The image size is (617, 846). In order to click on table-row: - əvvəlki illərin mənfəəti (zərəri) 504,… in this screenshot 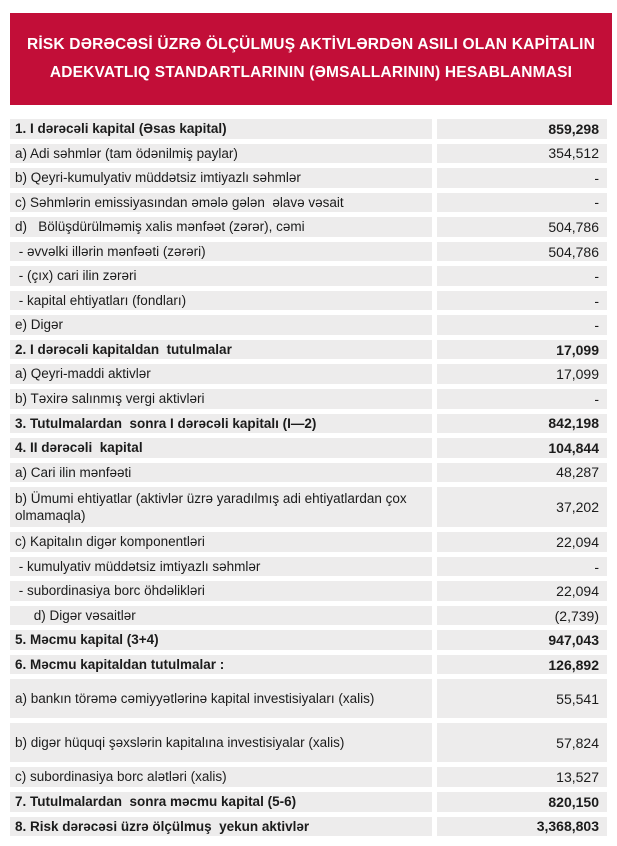, I will do `click(308, 251)`.